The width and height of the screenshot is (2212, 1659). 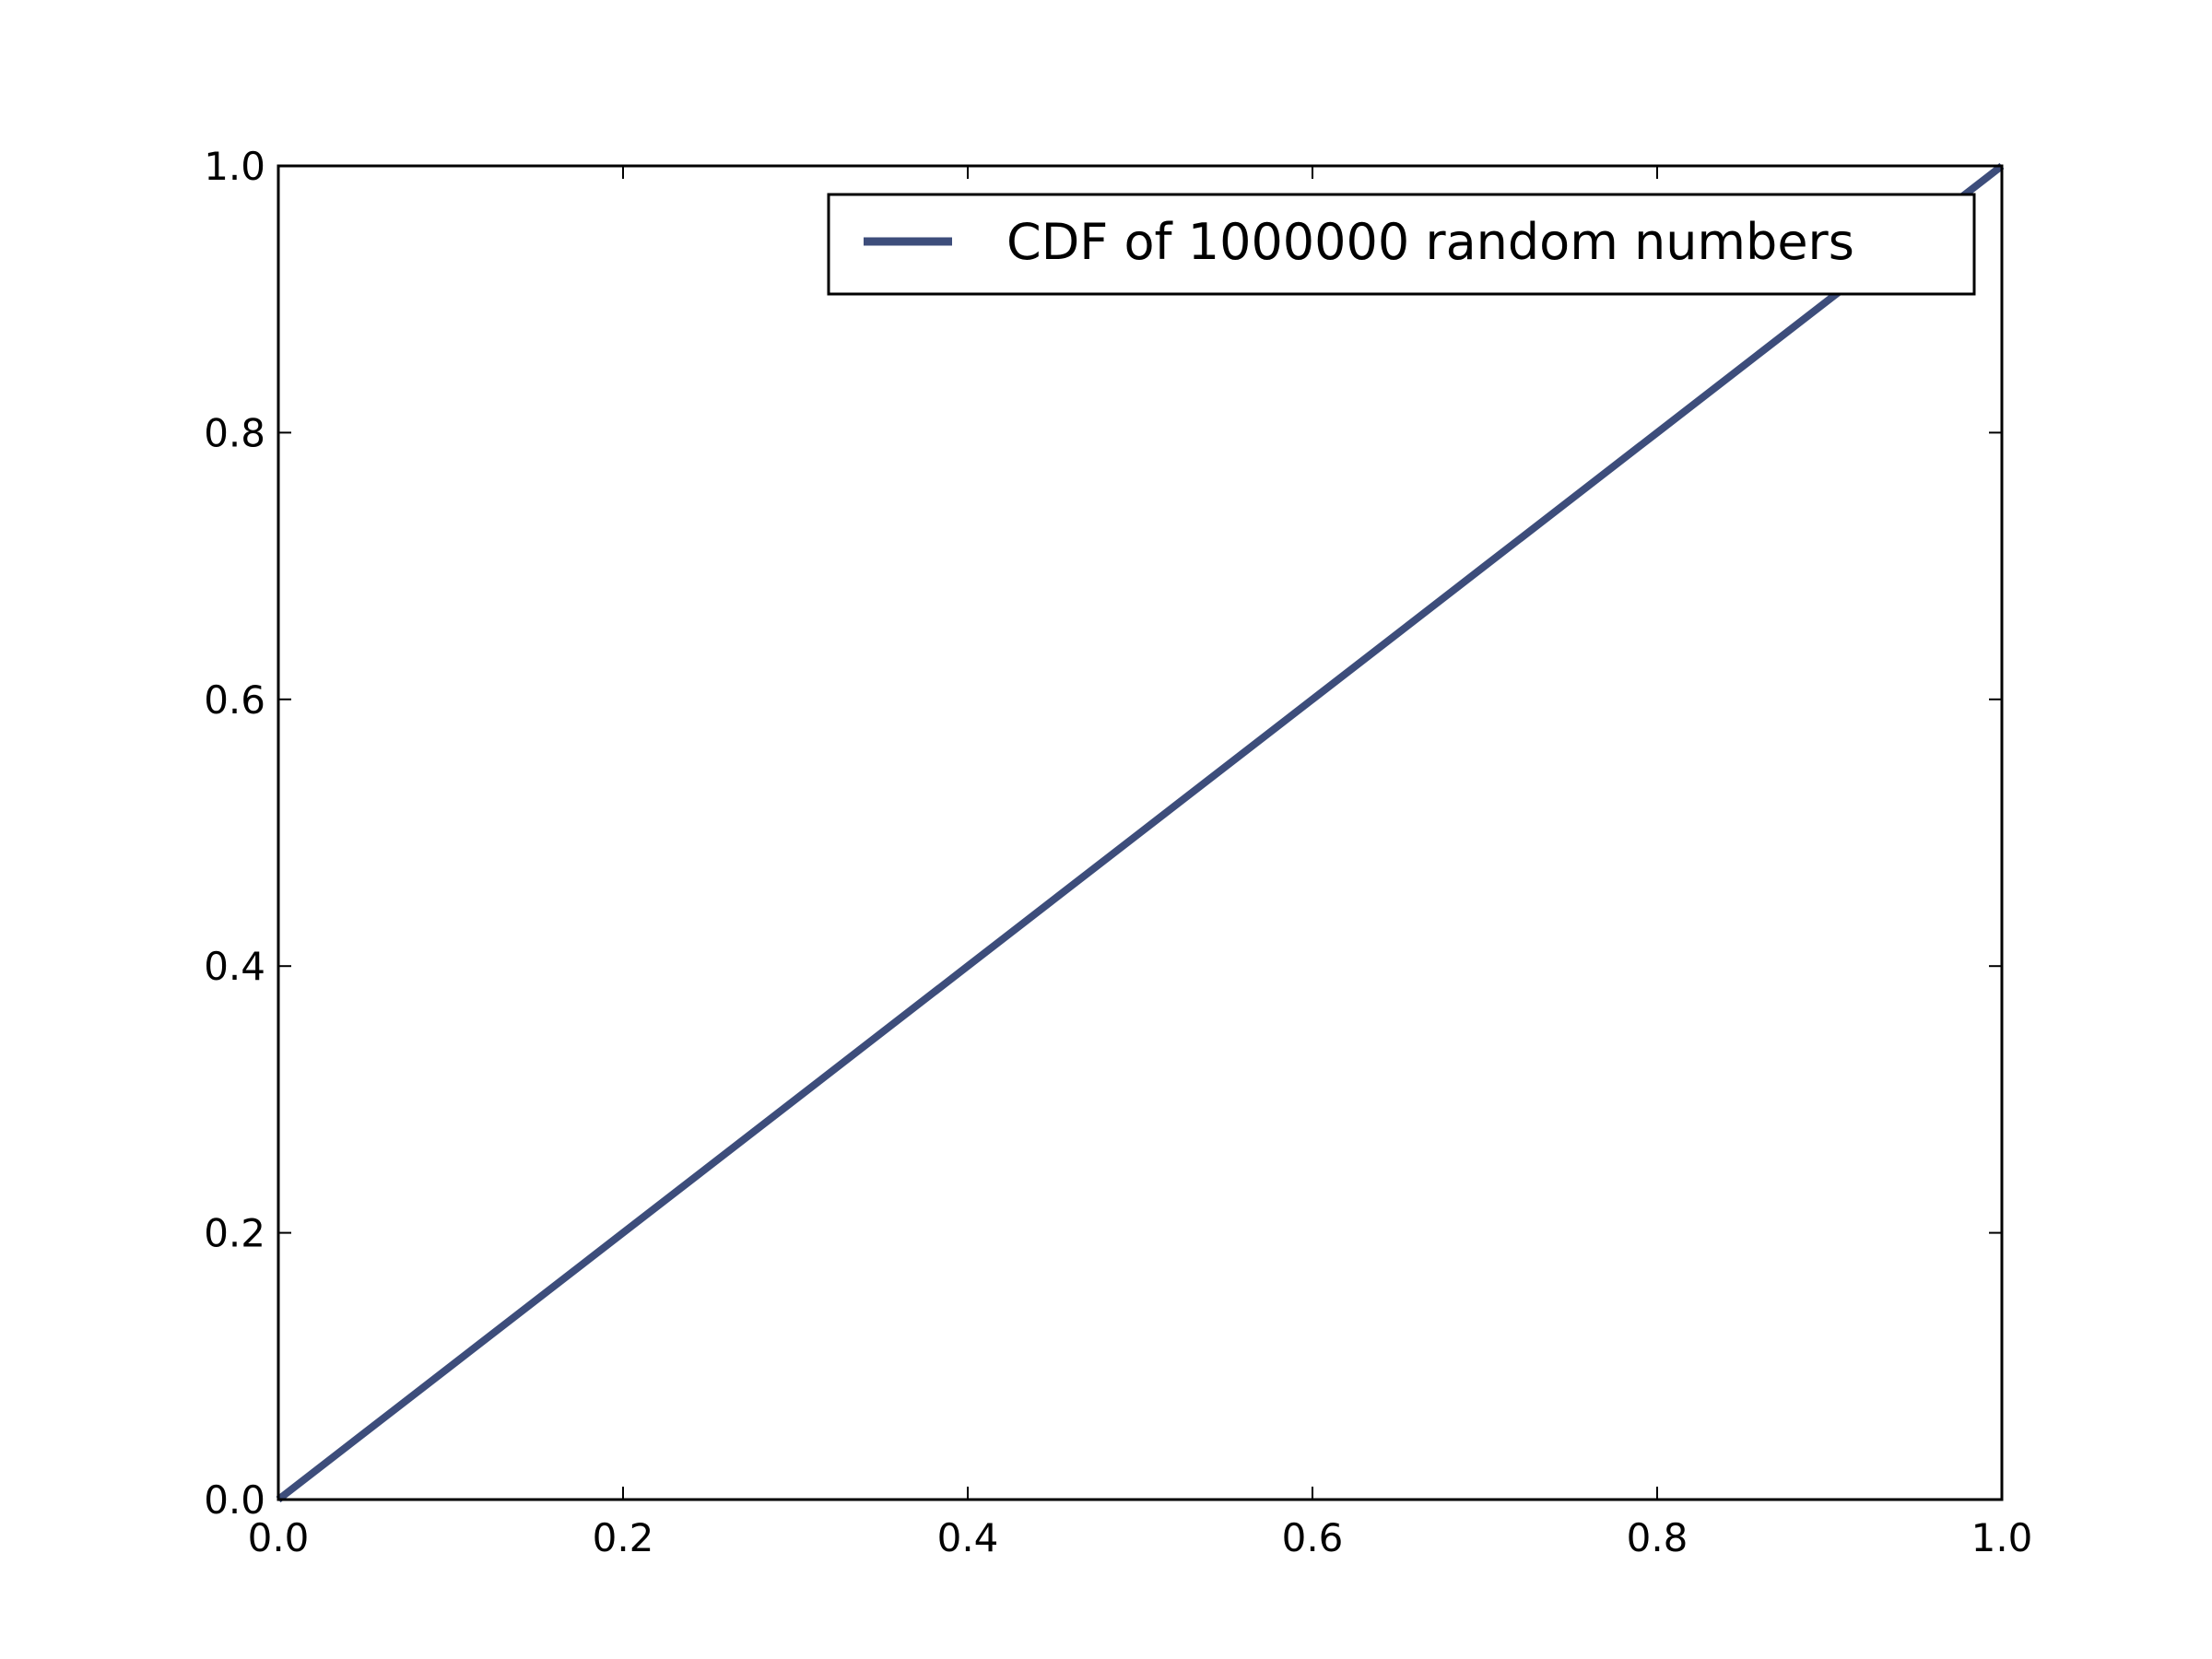 I want to click on legend-box, so click(x=1401, y=244).